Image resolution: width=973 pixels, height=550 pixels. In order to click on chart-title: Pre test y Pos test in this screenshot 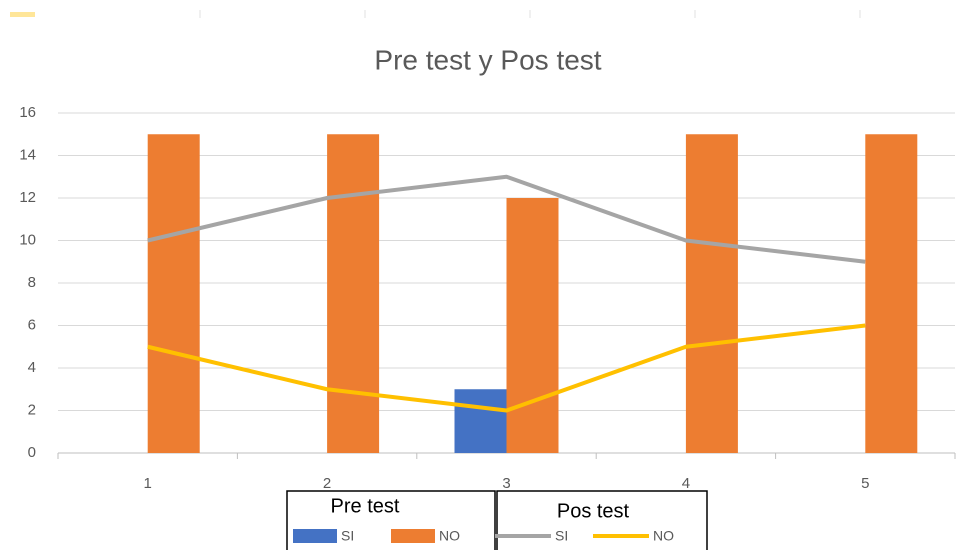, I will do `click(487, 59)`.